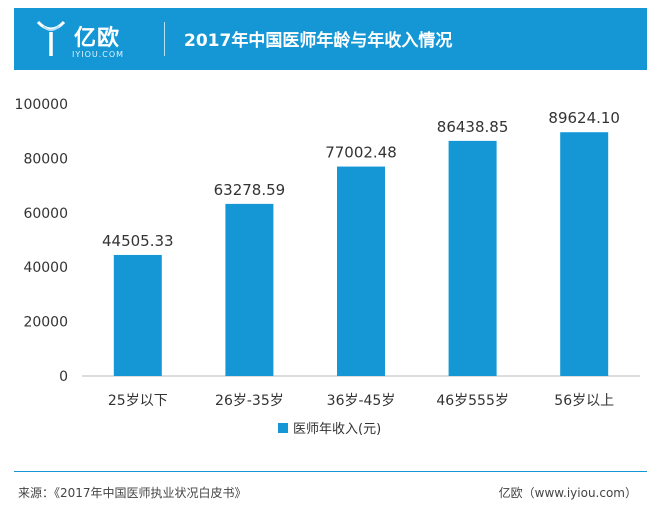 The width and height of the screenshot is (661, 512). What do you see at coordinates (98, 54) in the screenshot?
I see `logo-subtext: IYIOU.COM` at bounding box center [98, 54].